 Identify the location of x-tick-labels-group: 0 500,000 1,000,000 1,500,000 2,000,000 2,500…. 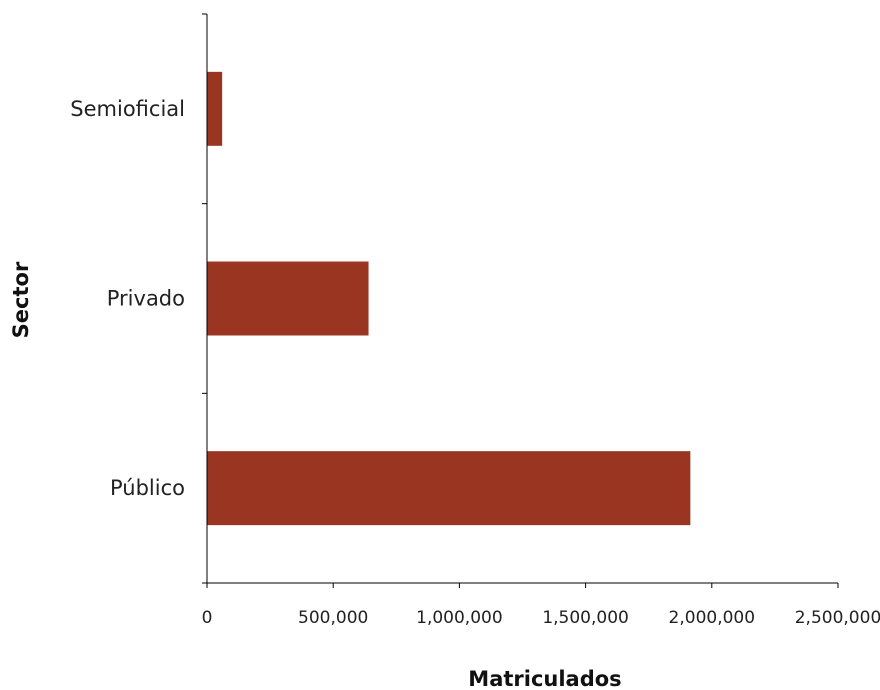
(541, 618).